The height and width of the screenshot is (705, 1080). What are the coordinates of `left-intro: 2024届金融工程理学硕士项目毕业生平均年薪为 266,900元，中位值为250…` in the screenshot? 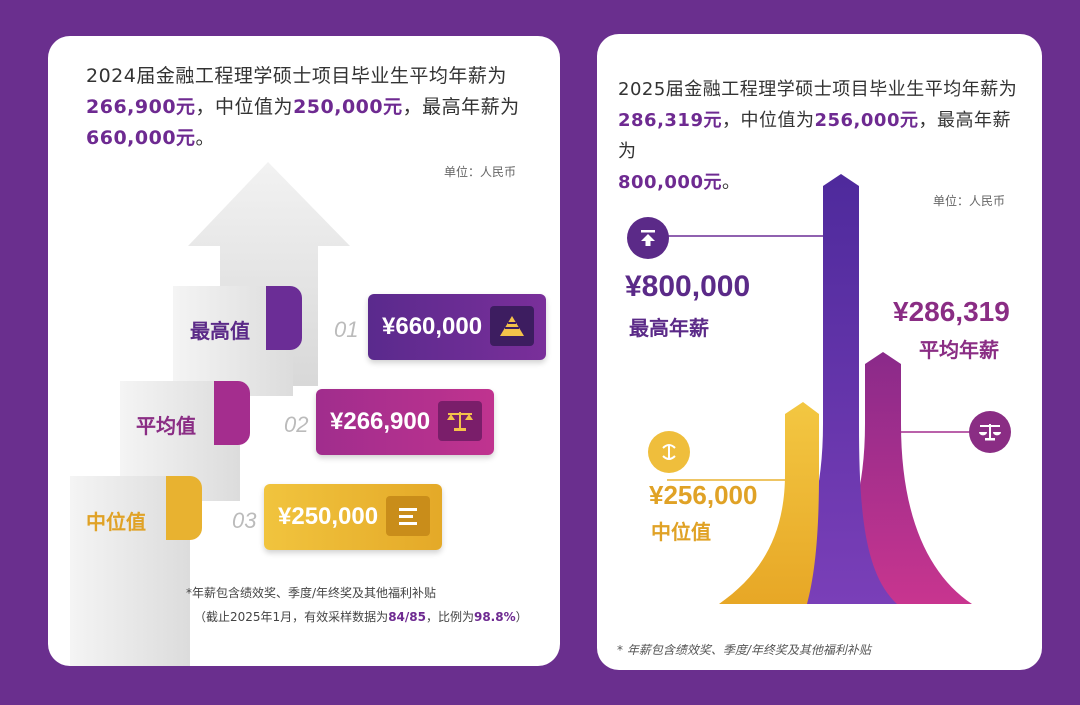 It's located at (316, 107).